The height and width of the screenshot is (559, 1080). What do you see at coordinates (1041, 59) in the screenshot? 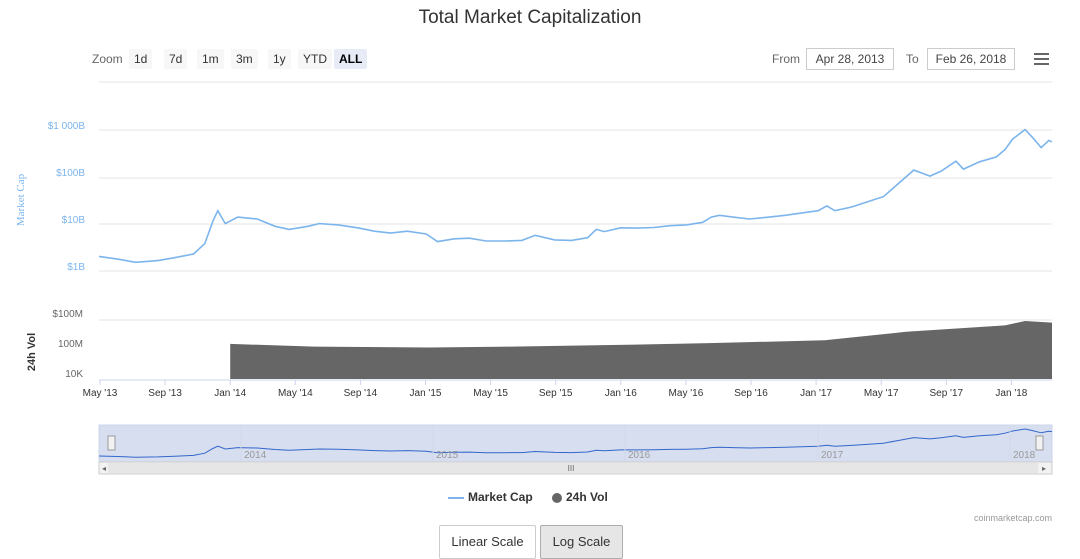
I see `hamburger-menu-icon` at bounding box center [1041, 59].